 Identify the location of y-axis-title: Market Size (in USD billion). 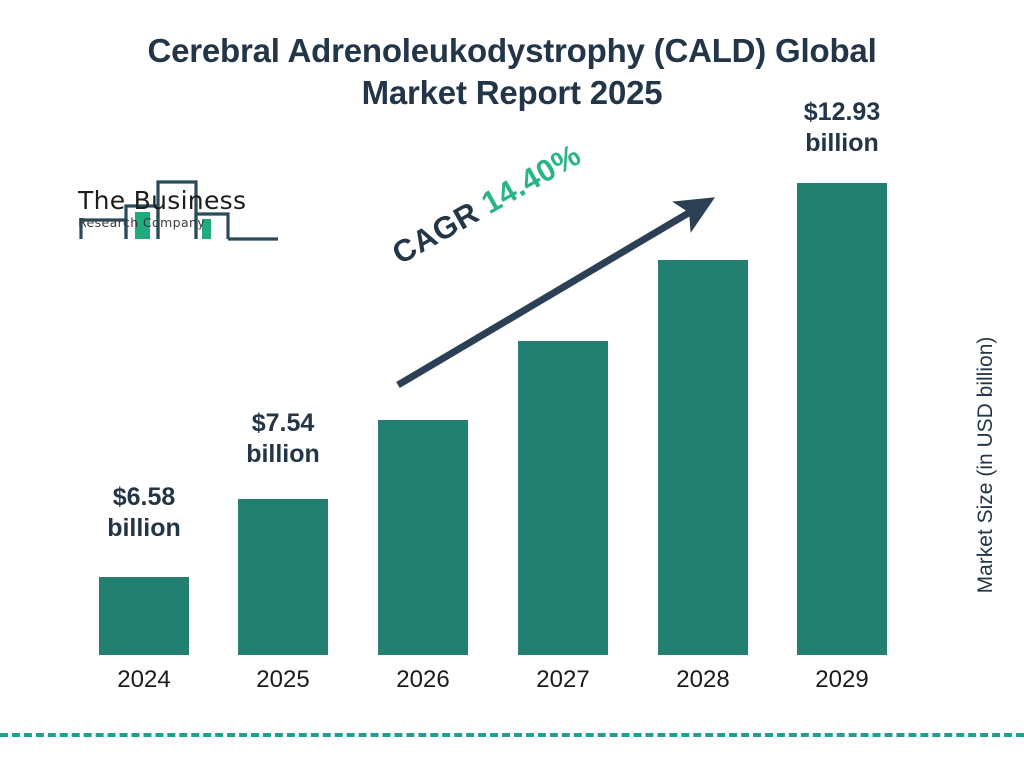
(985, 465).